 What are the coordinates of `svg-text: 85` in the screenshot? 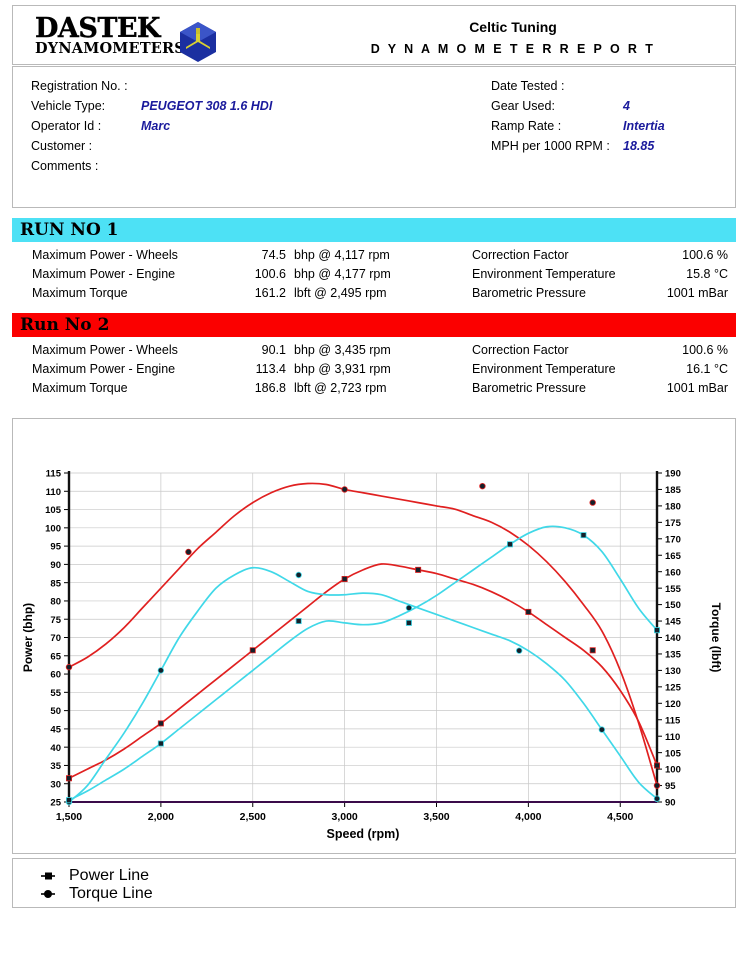 It's located at (55, 583).